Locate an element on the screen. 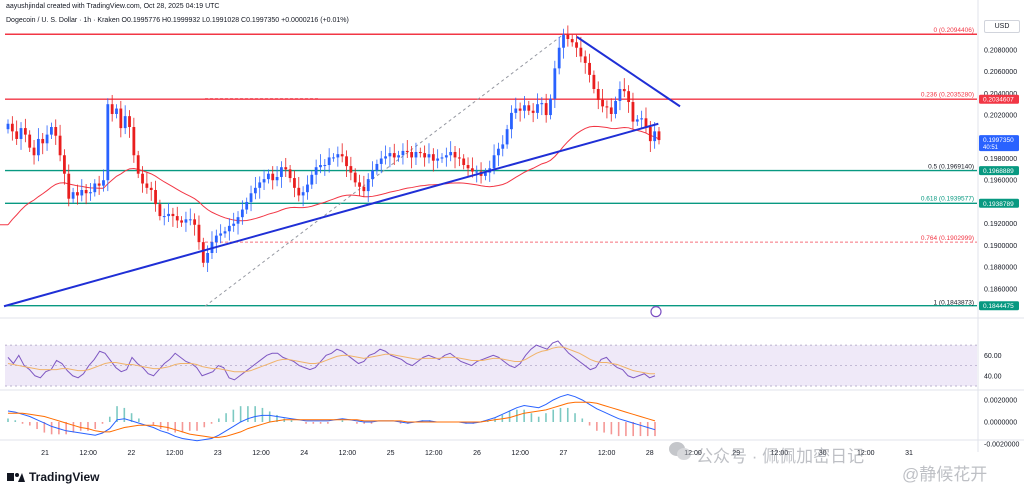 Image resolution: width=1024 pixels, height=493 pixels. signal-line is located at coordinates (332, 419).